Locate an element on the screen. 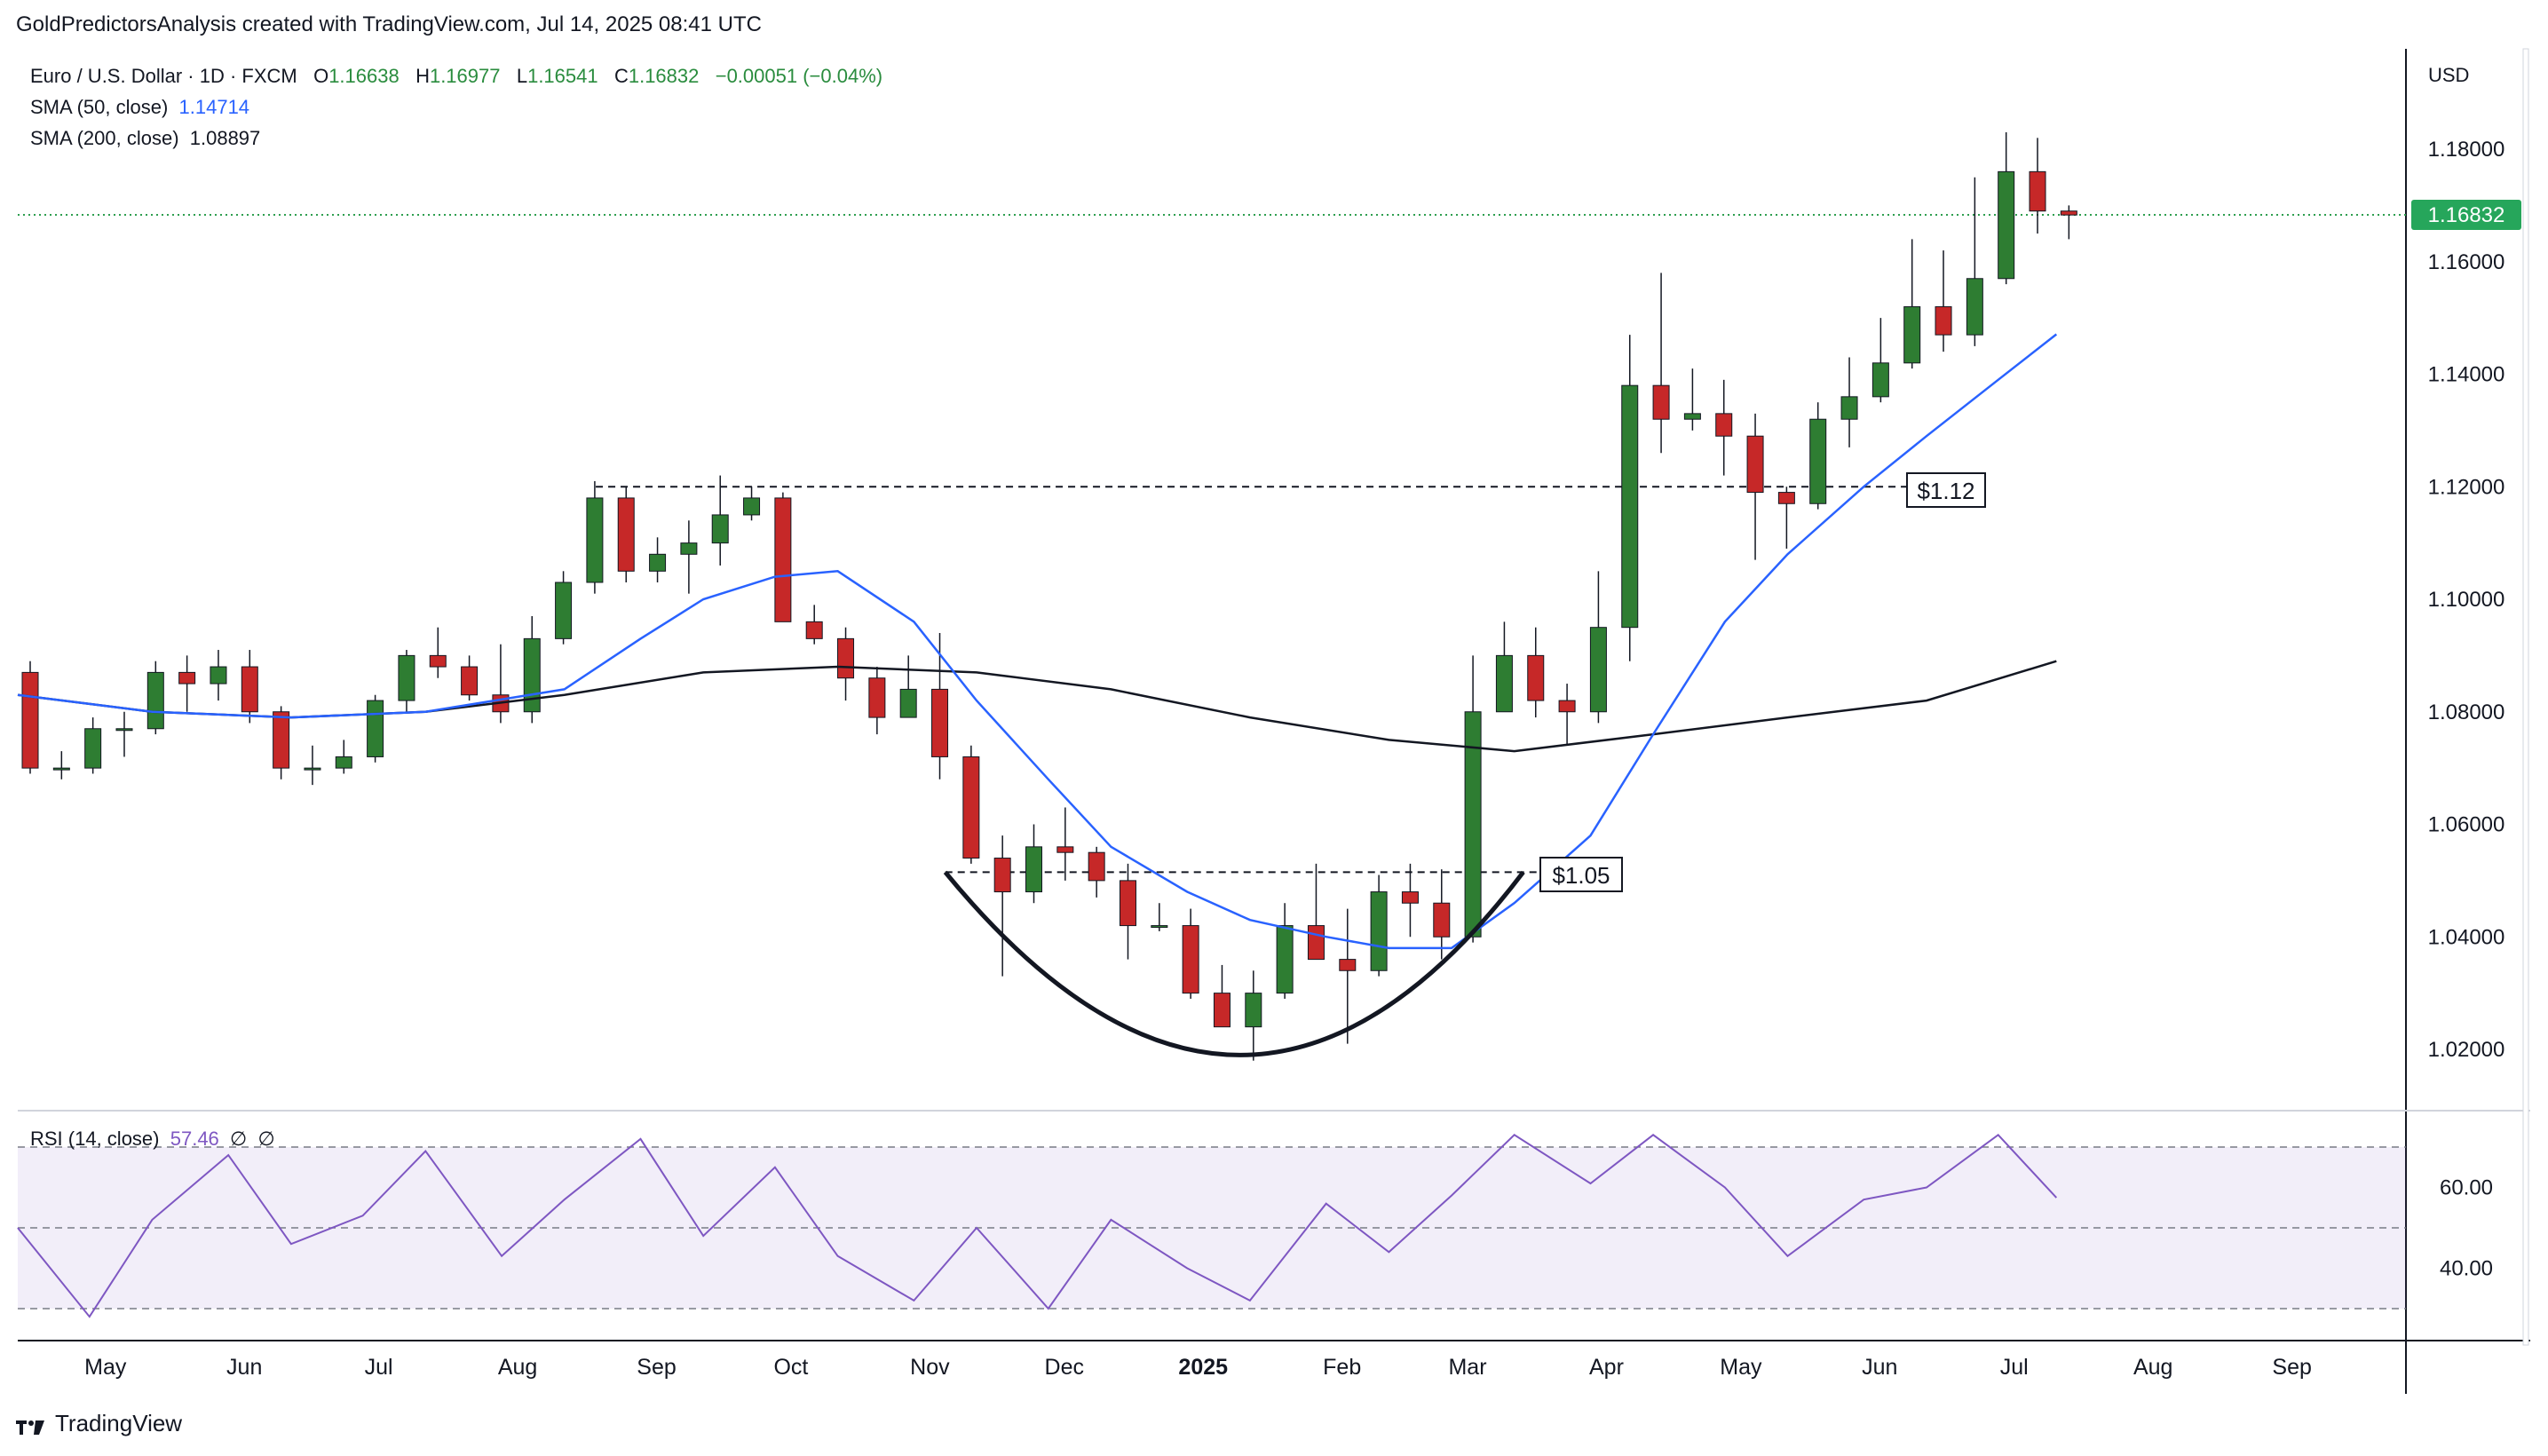  high-value: 1.16977 is located at coordinates (465, 76).